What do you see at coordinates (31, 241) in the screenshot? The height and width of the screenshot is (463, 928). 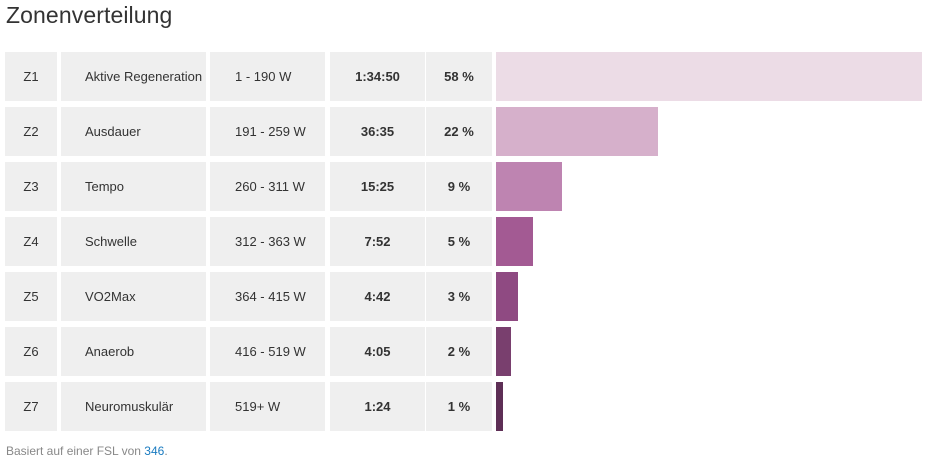 I see `zone-label: Z4` at bounding box center [31, 241].